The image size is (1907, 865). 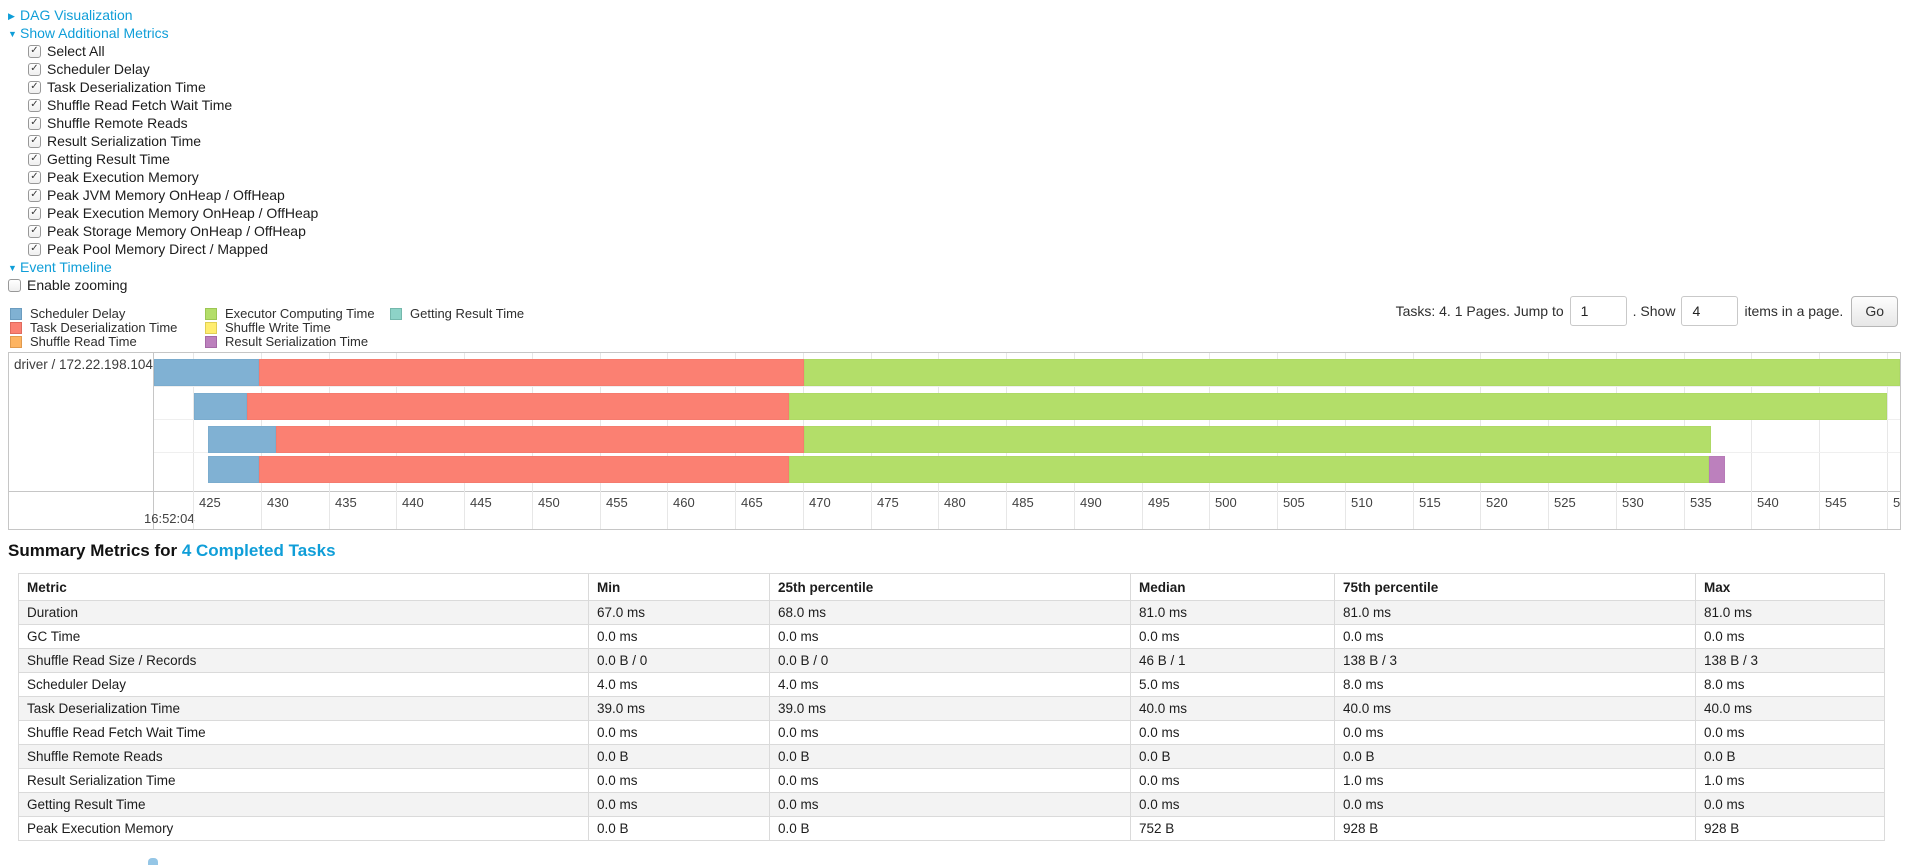 I want to click on legend-label: Task Deserialization Time, so click(x=104, y=327).